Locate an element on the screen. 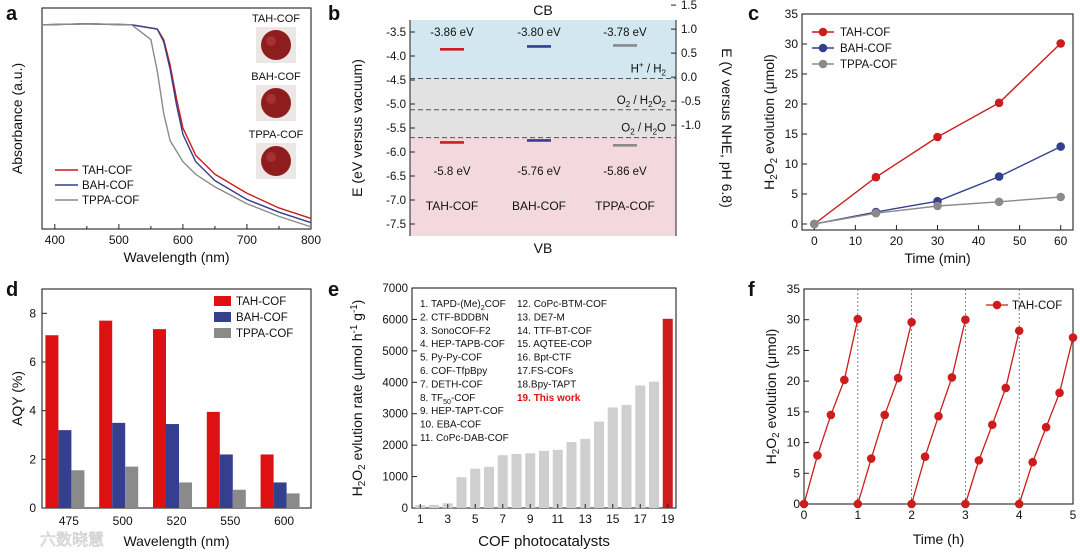 The height and width of the screenshot is (553, 1080). text-part: ) is located at coordinates (357, 302).